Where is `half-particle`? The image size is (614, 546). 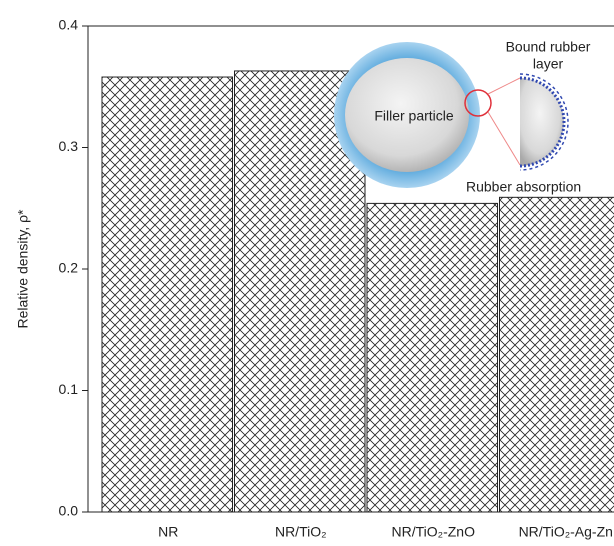
half-particle is located at coordinates (542, 122).